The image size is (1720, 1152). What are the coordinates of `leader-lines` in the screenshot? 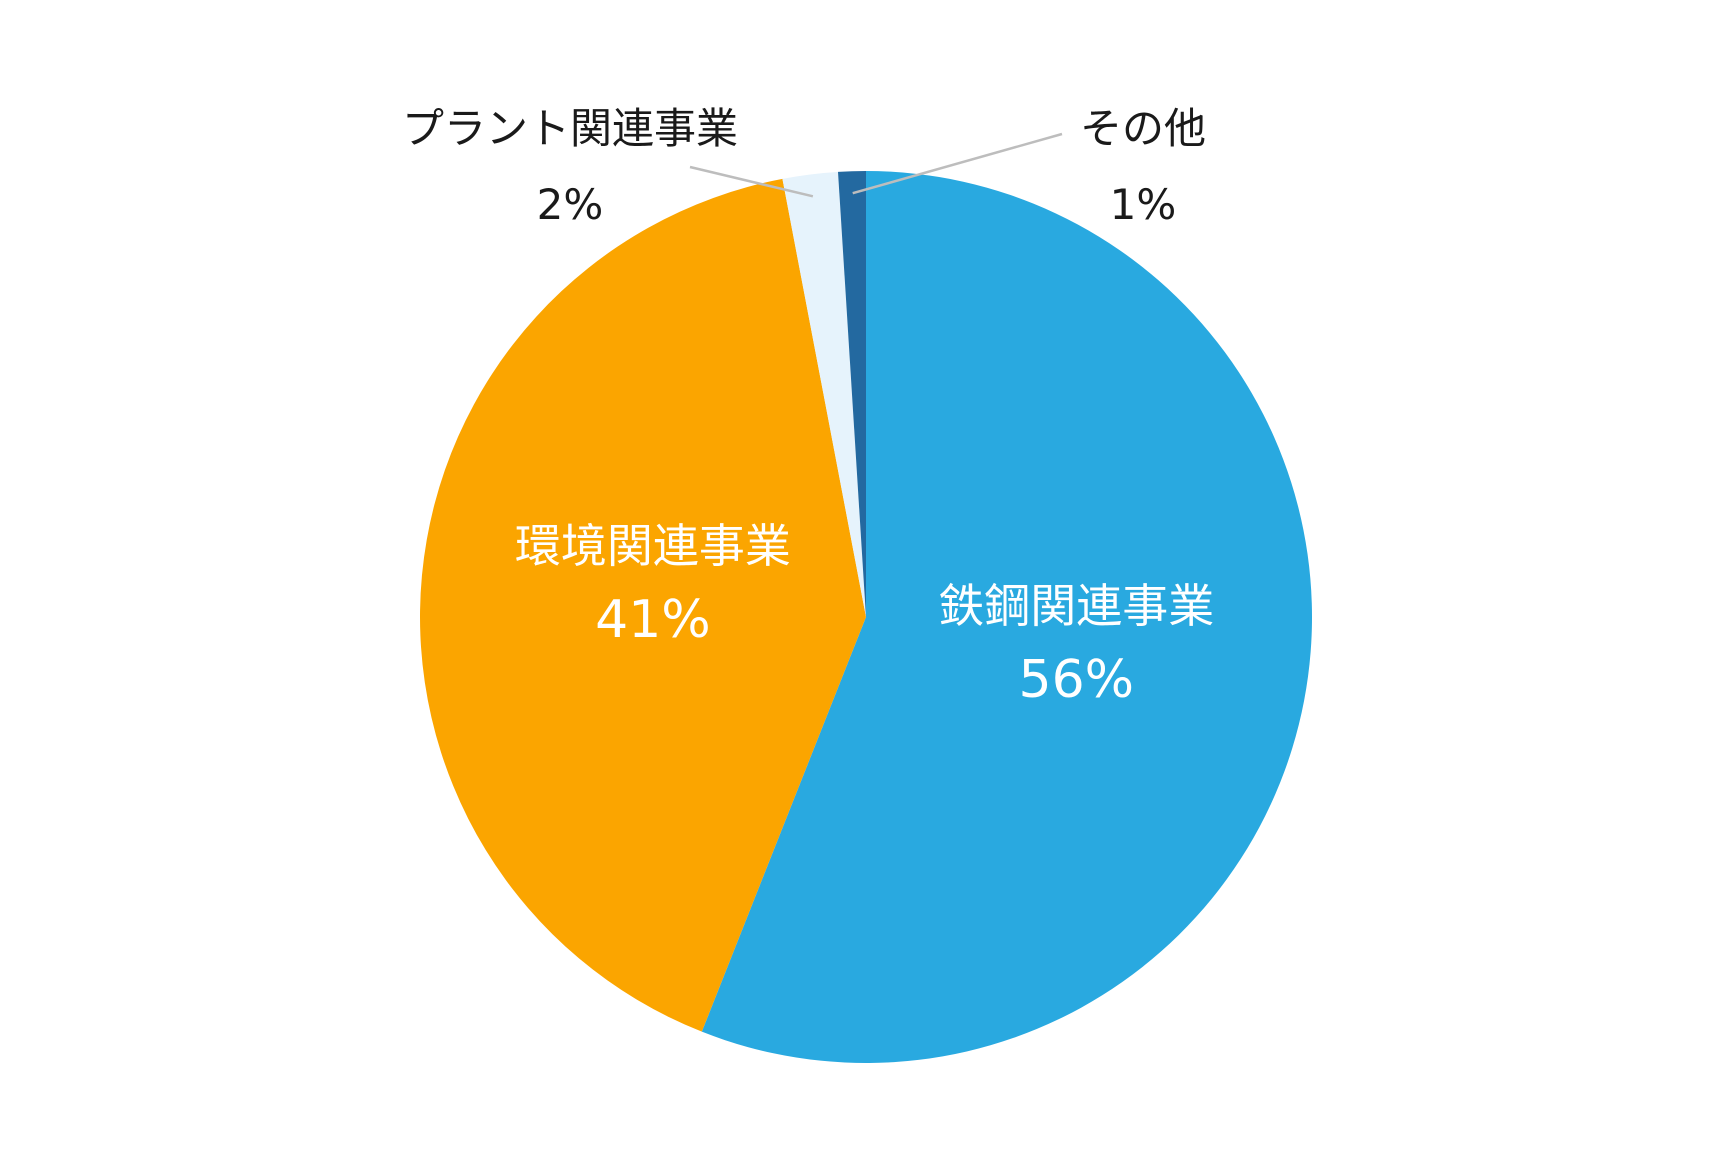 It's located at (876, 165).